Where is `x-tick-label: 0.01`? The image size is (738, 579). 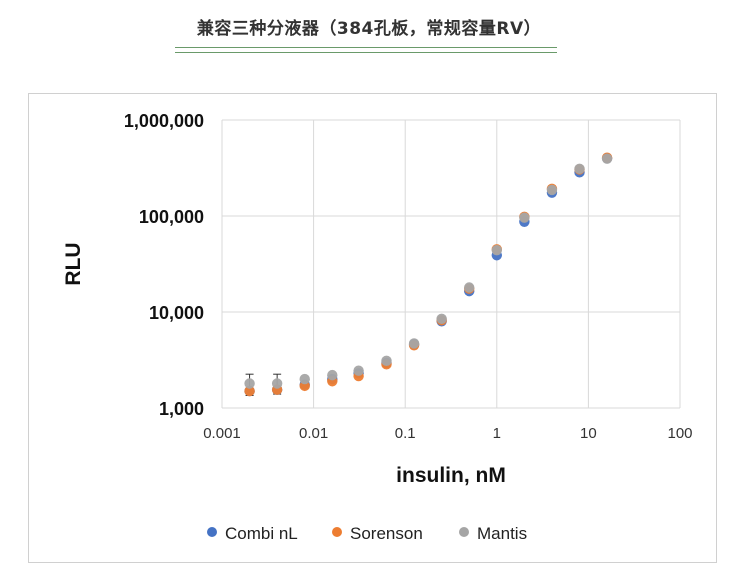
x-tick-label: 0.01 is located at coordinates (313, 433).